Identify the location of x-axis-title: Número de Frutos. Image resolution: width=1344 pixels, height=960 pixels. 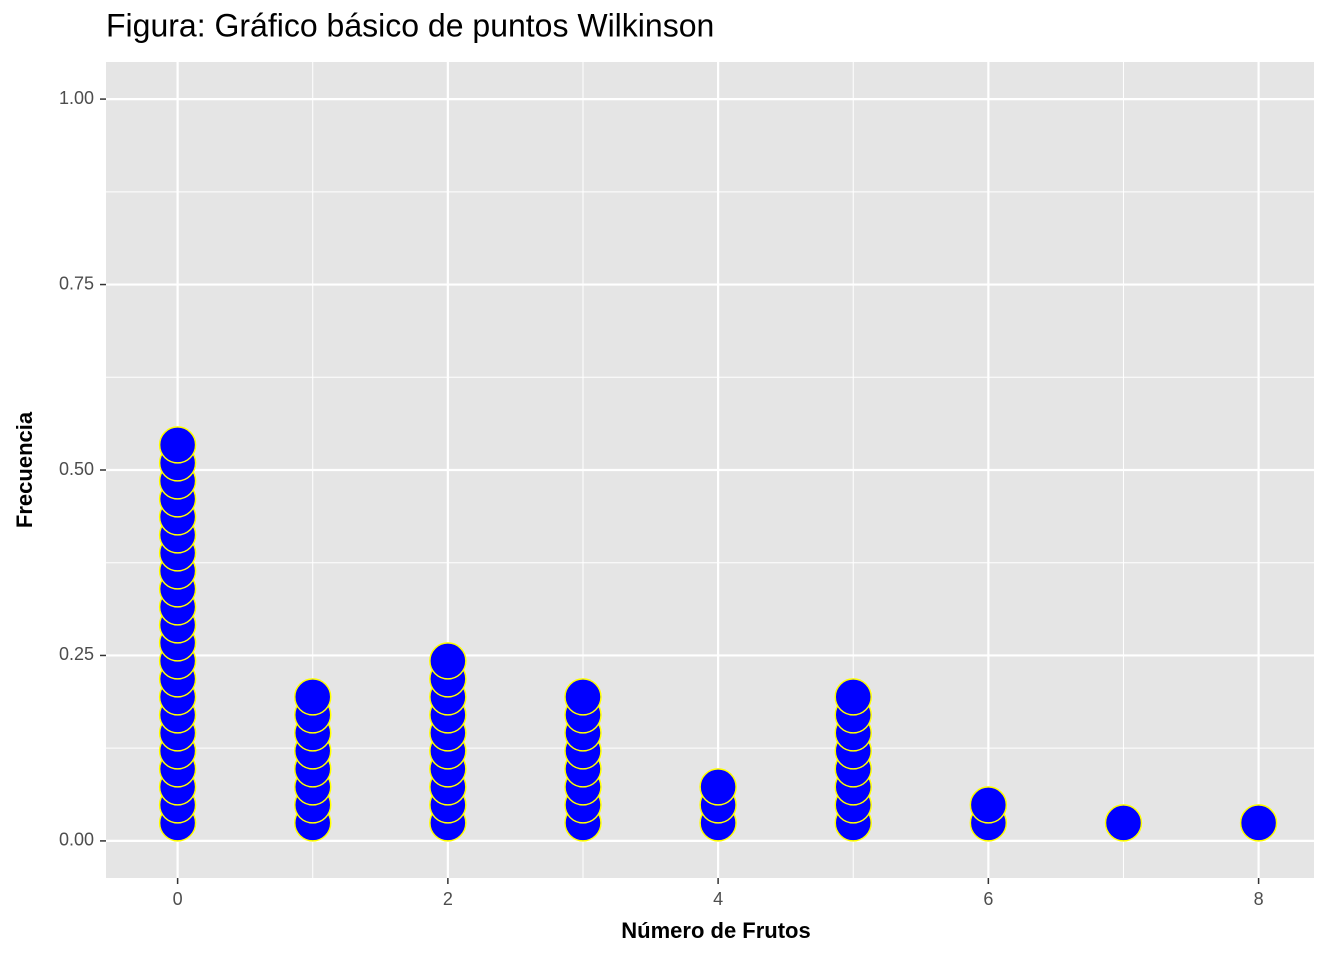
(715, 930).